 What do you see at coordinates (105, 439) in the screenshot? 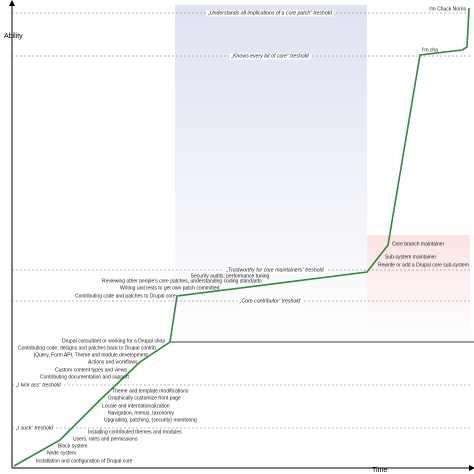
I see `milestone-label: Users, roles and permissions` at bounding box center [105, 439].